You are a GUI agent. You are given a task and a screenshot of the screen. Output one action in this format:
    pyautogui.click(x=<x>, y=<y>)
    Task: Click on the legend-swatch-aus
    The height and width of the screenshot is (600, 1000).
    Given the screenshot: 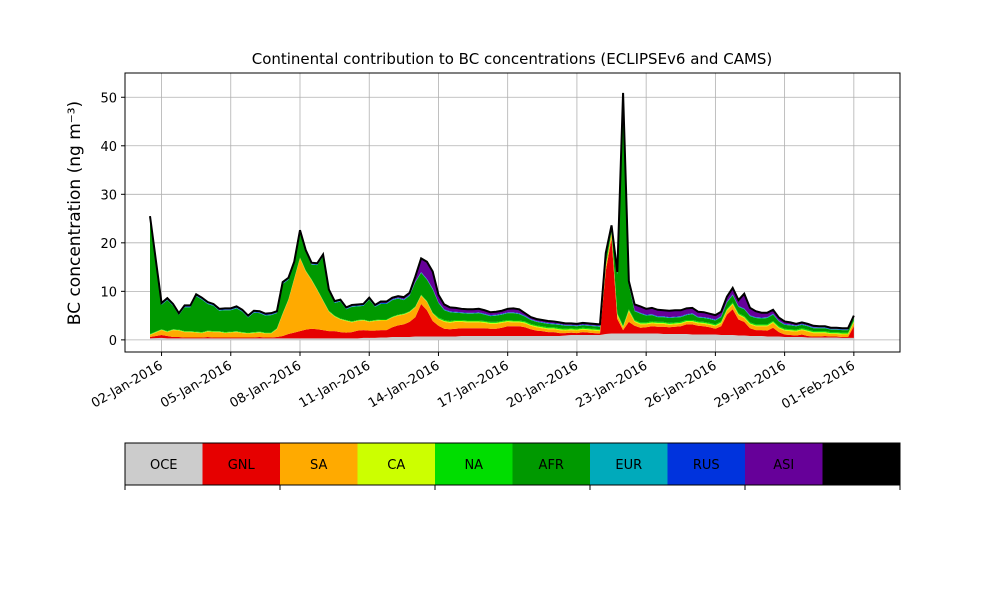 What is the action you would take?
    pyautogui.click(x=861, y=464)
    